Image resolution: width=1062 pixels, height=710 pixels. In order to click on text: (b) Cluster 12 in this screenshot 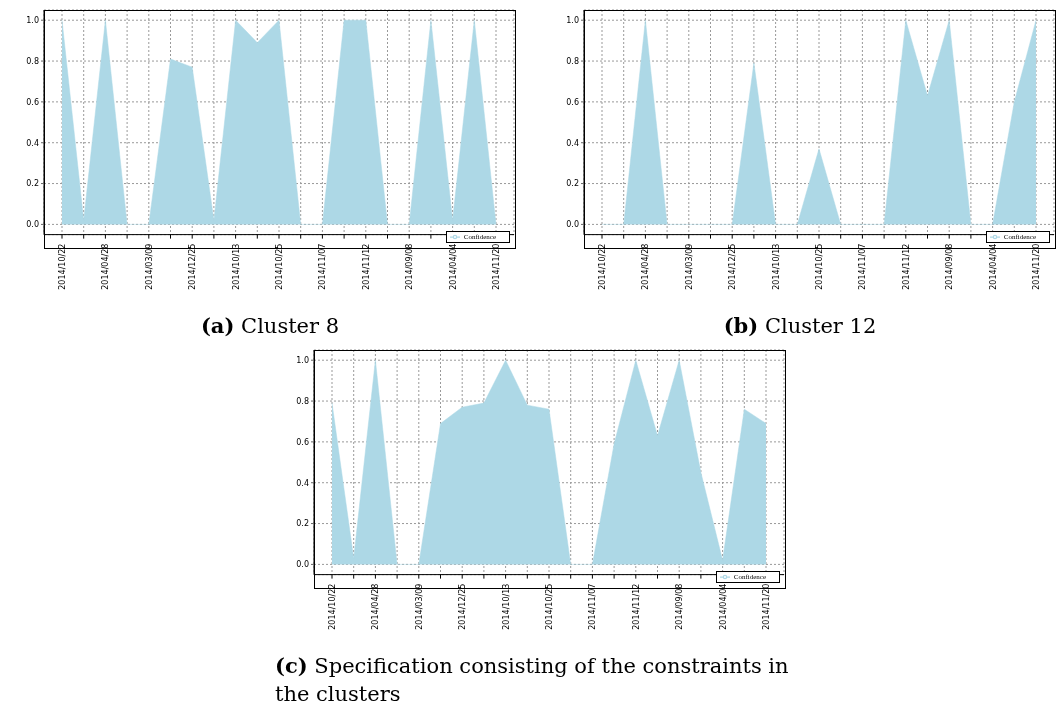, I will do `click(800, 325)`.